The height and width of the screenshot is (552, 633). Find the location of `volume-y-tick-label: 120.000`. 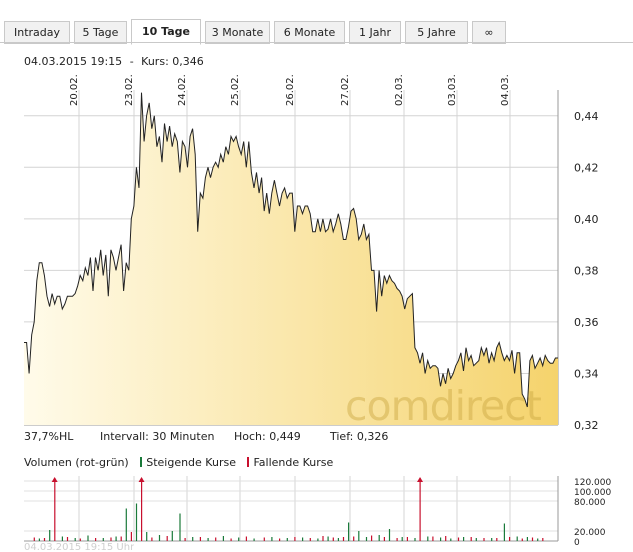

volume-y-tick-label: 120.000 is located at coordinates (592, 483).